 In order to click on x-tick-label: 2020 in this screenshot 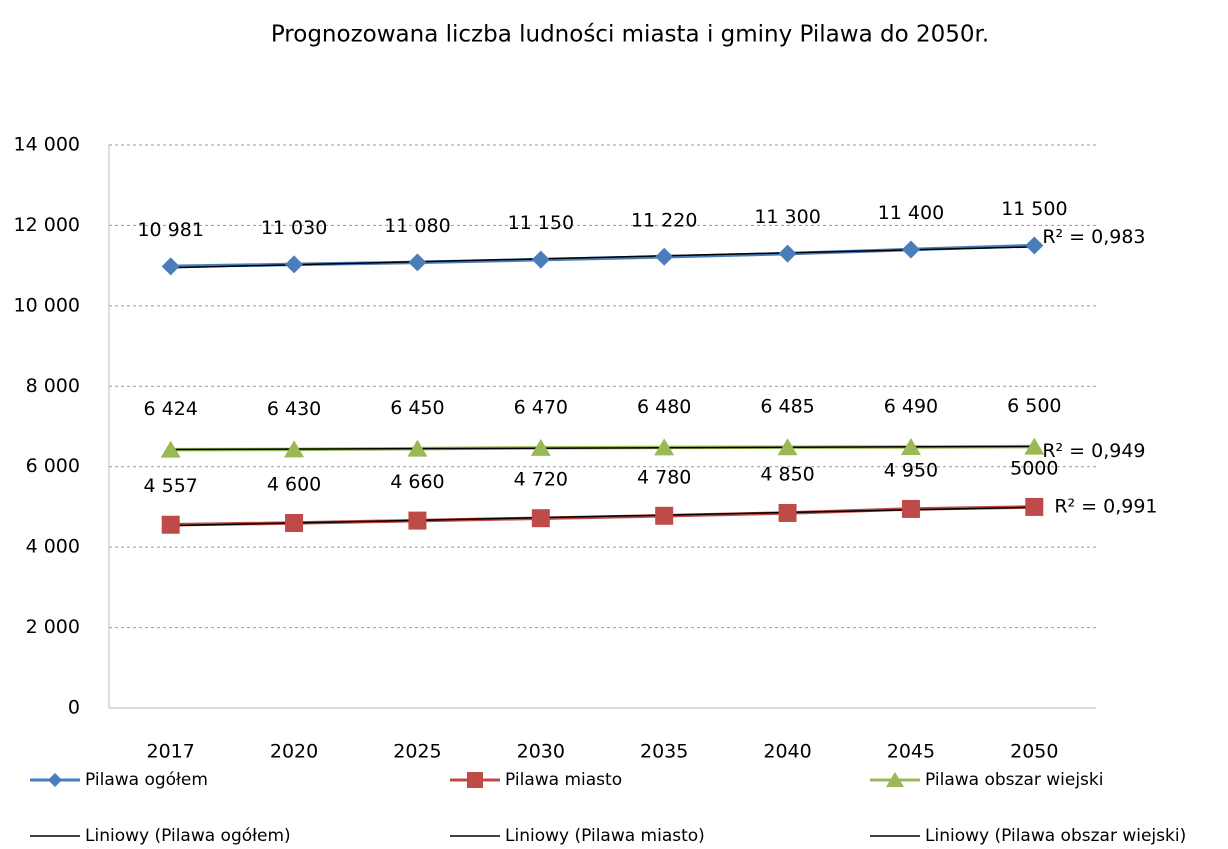, I will do `click(294, 752)`.